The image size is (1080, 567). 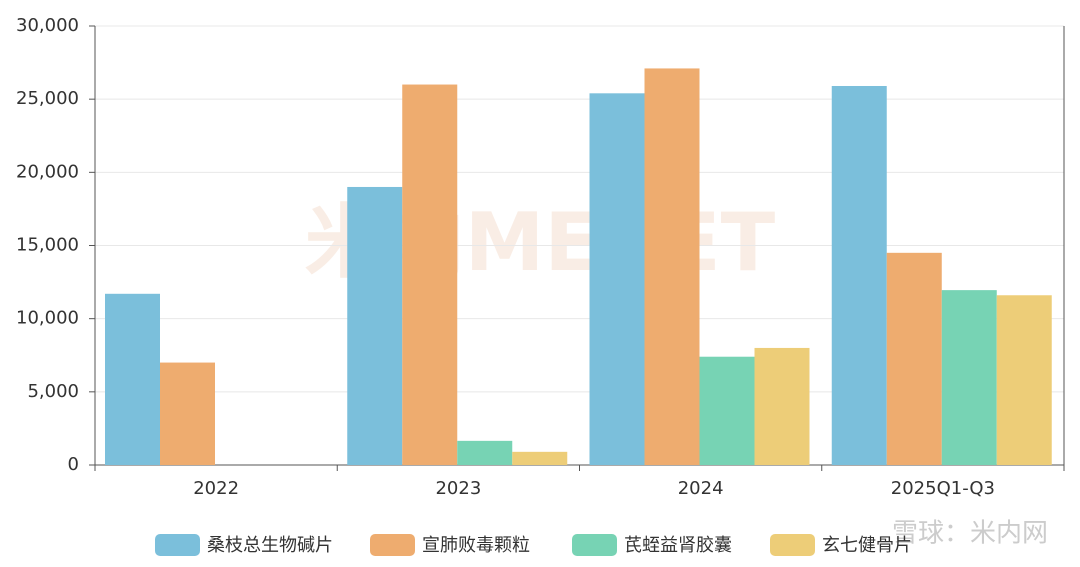 What do you see at coordinates (73, 464) in the screenshot?
I see `y-tick-label: 0` at bounding box center [73, 464].